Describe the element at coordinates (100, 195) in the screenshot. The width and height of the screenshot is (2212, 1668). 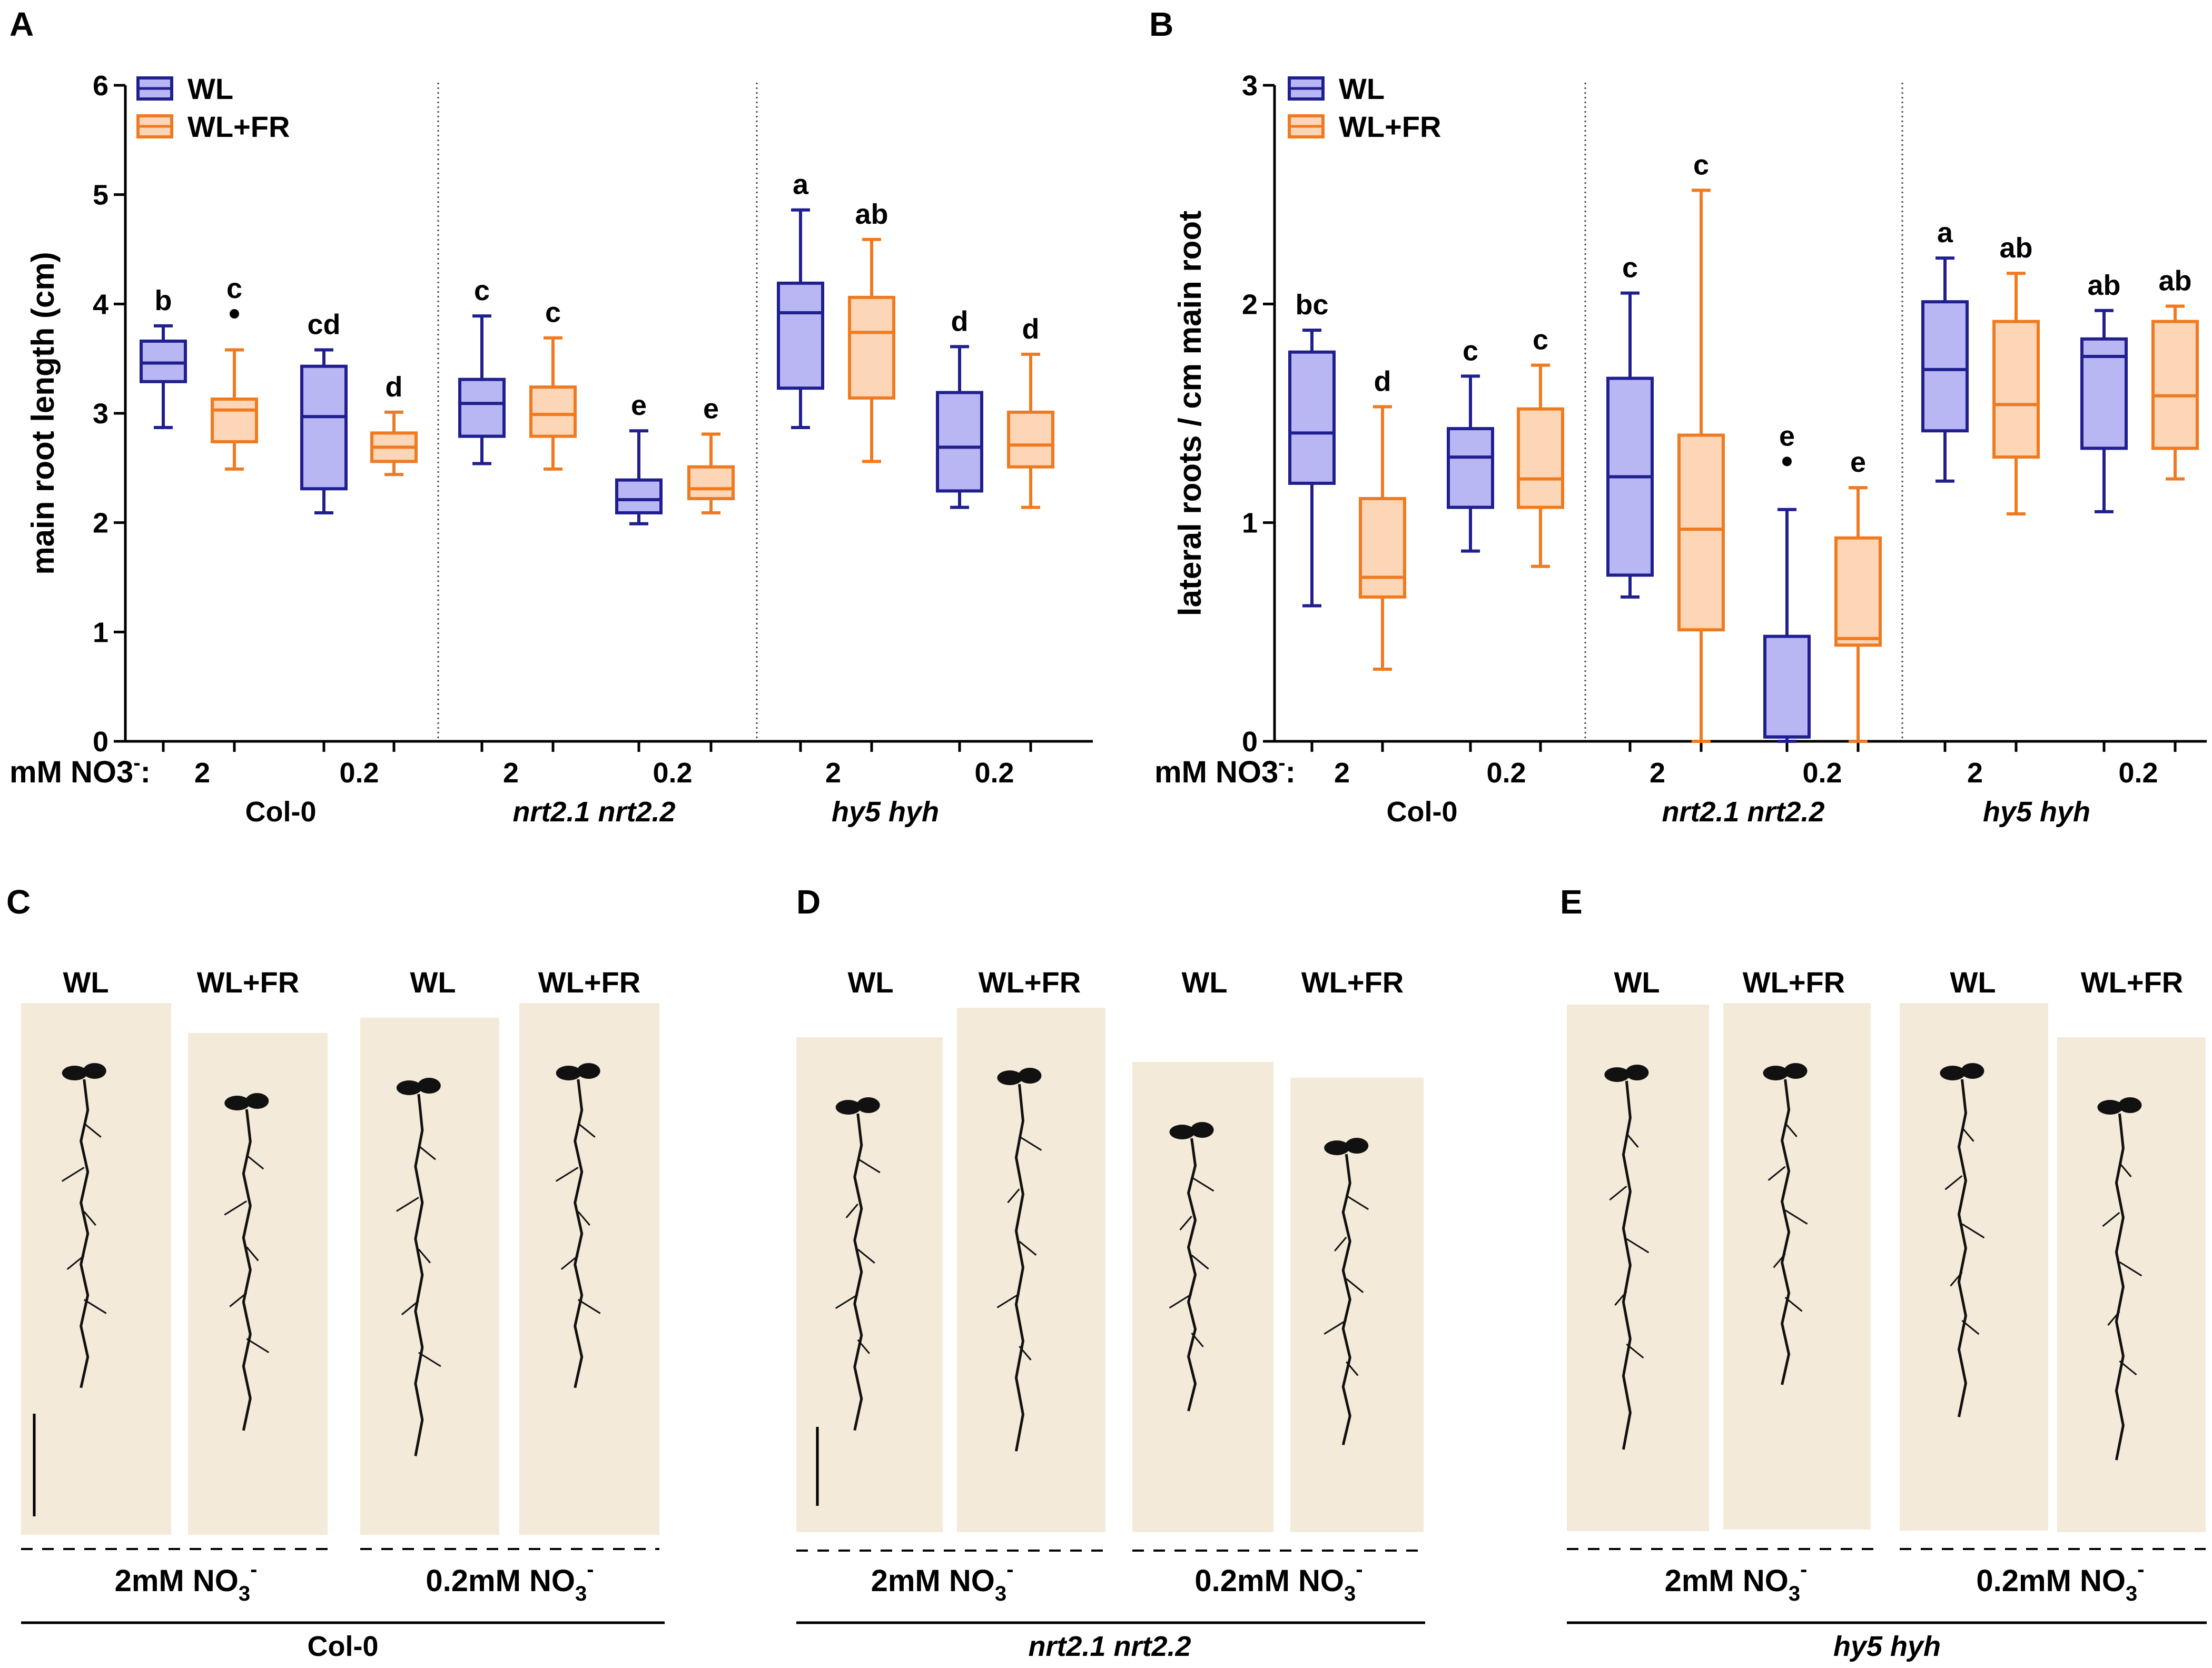
I see `y-tick-label: 5` at that location.